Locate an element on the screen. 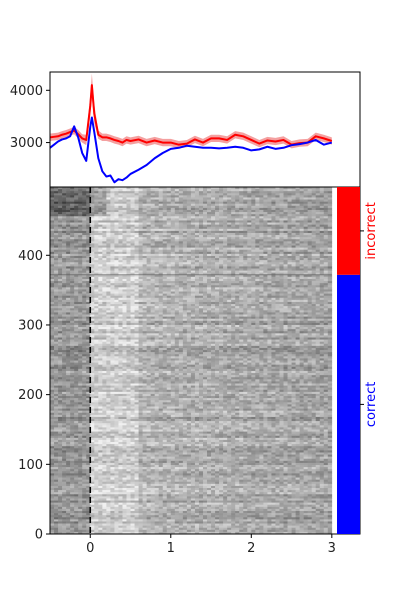  heatmap-x-tick-label: 2 is located at coordinates (251, 548).